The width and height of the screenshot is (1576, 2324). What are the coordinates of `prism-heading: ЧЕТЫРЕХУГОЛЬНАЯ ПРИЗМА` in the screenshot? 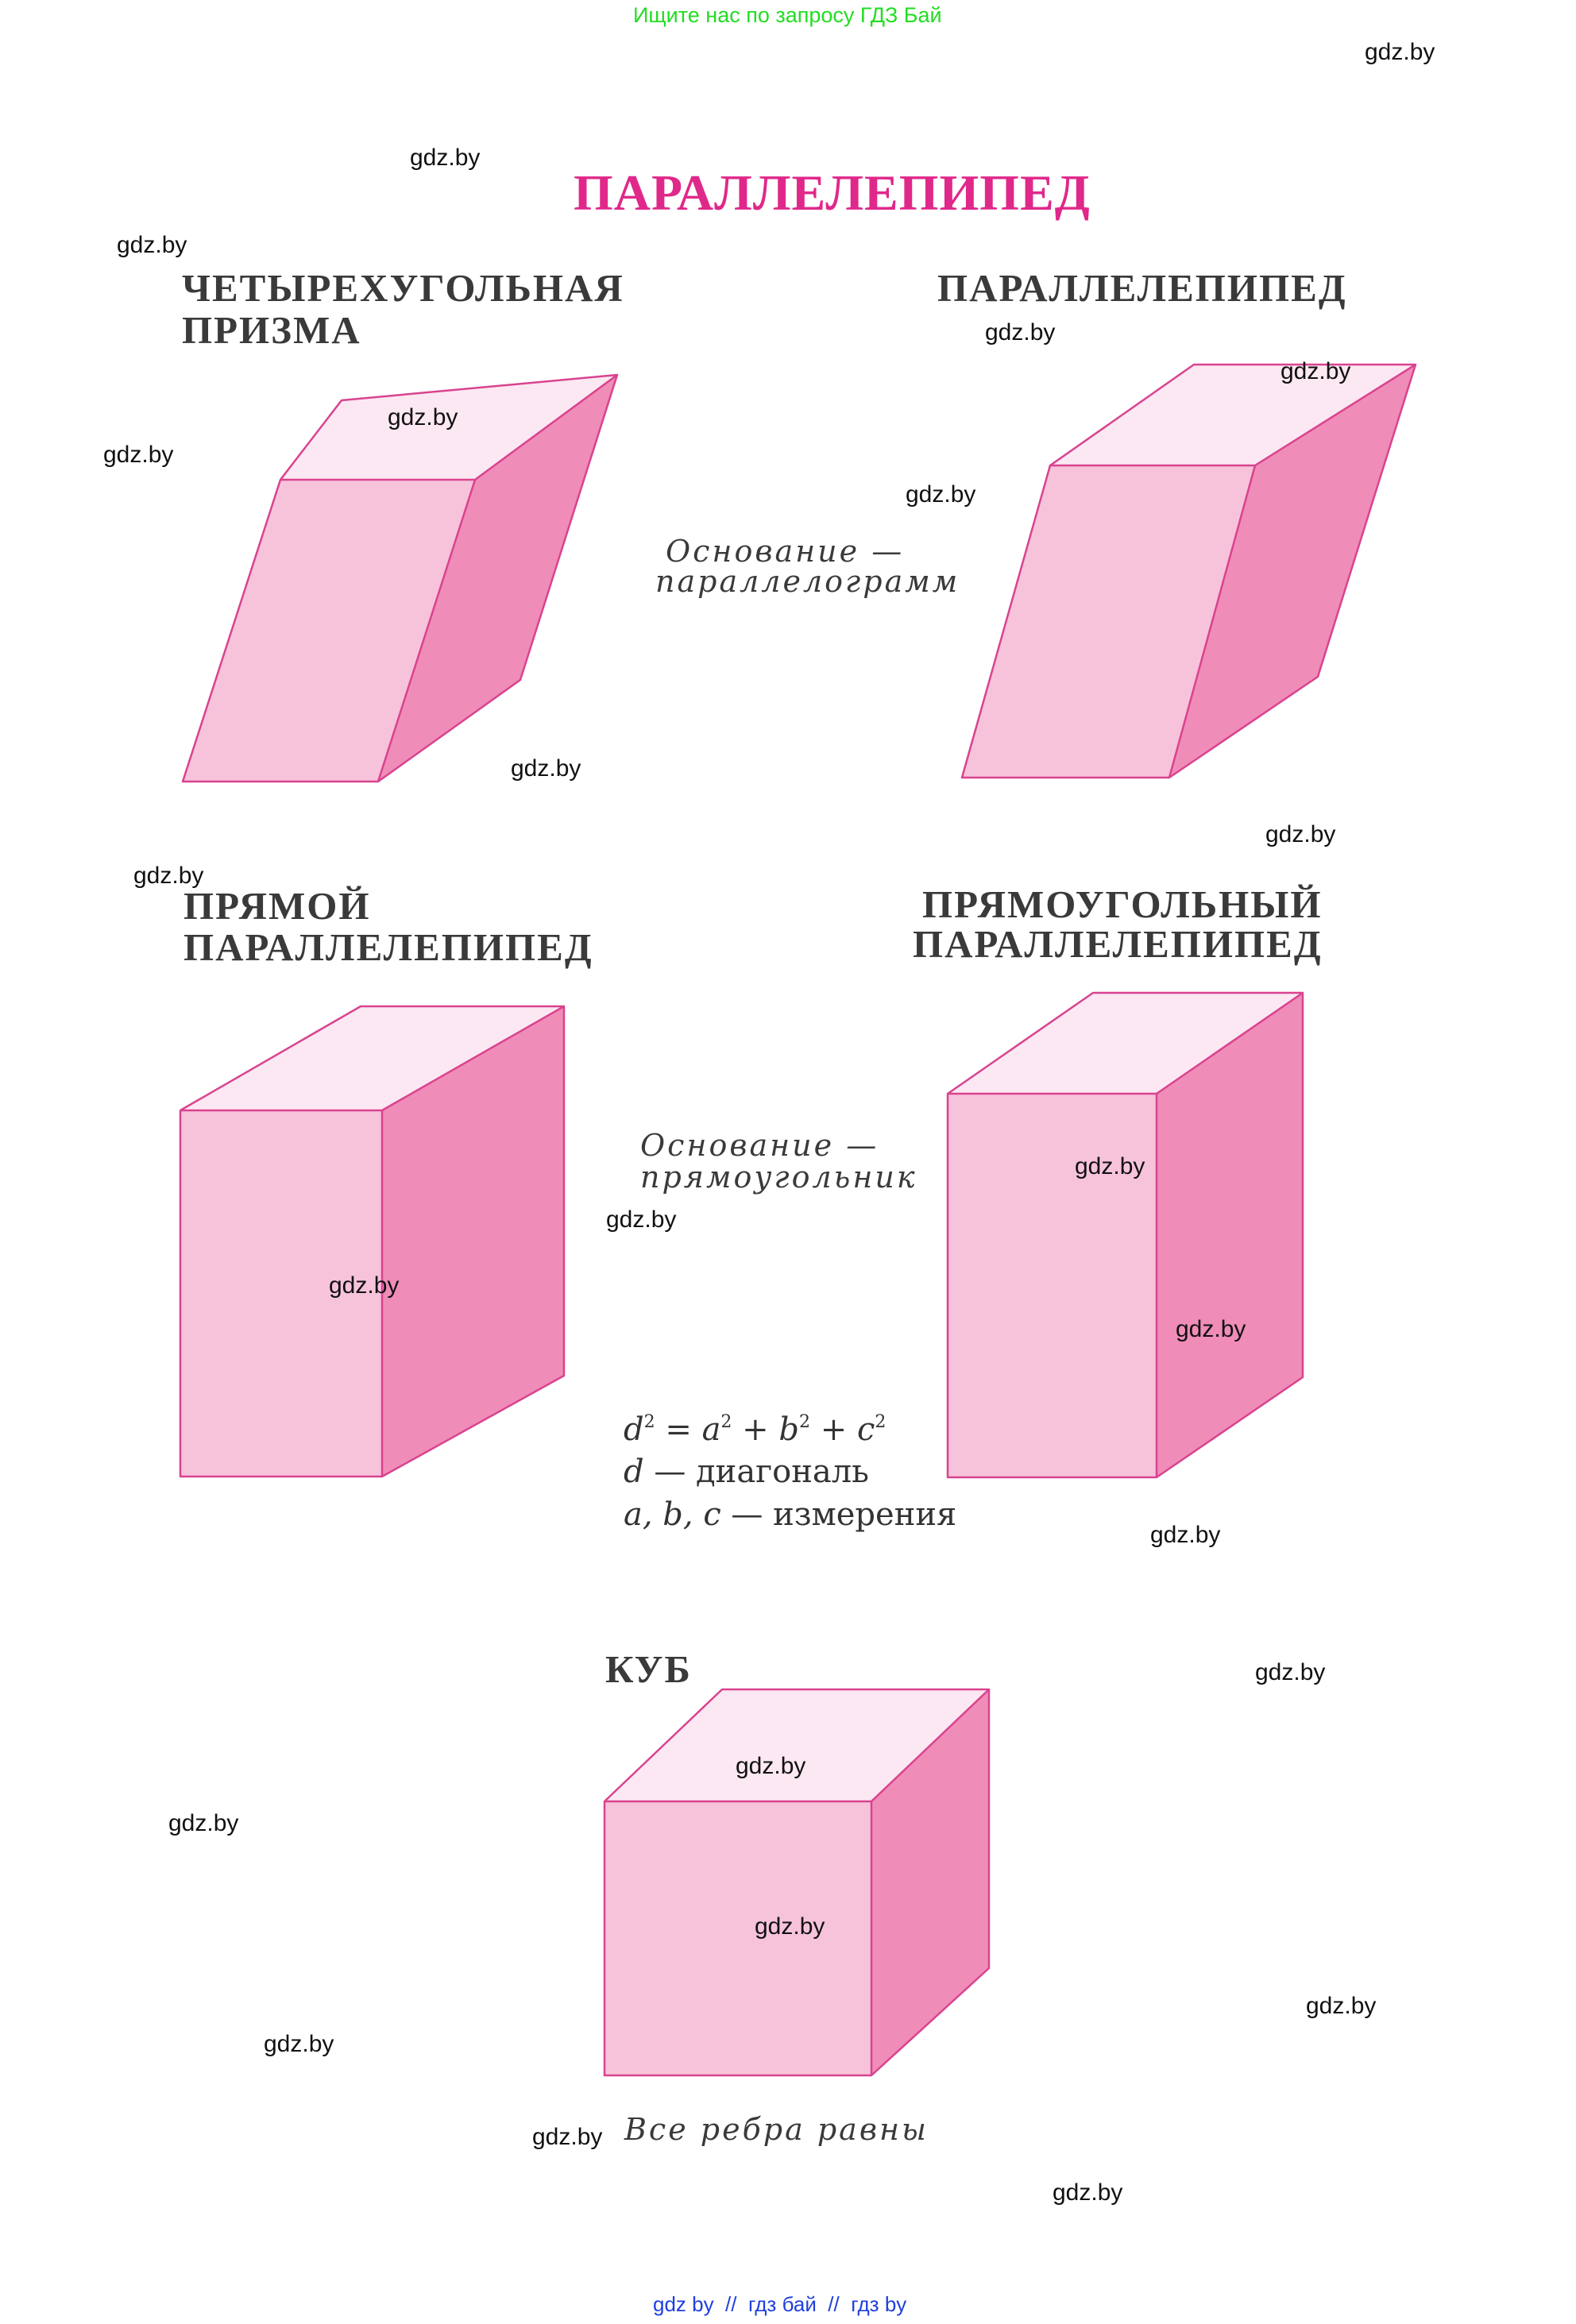 It's located at (403, 309).